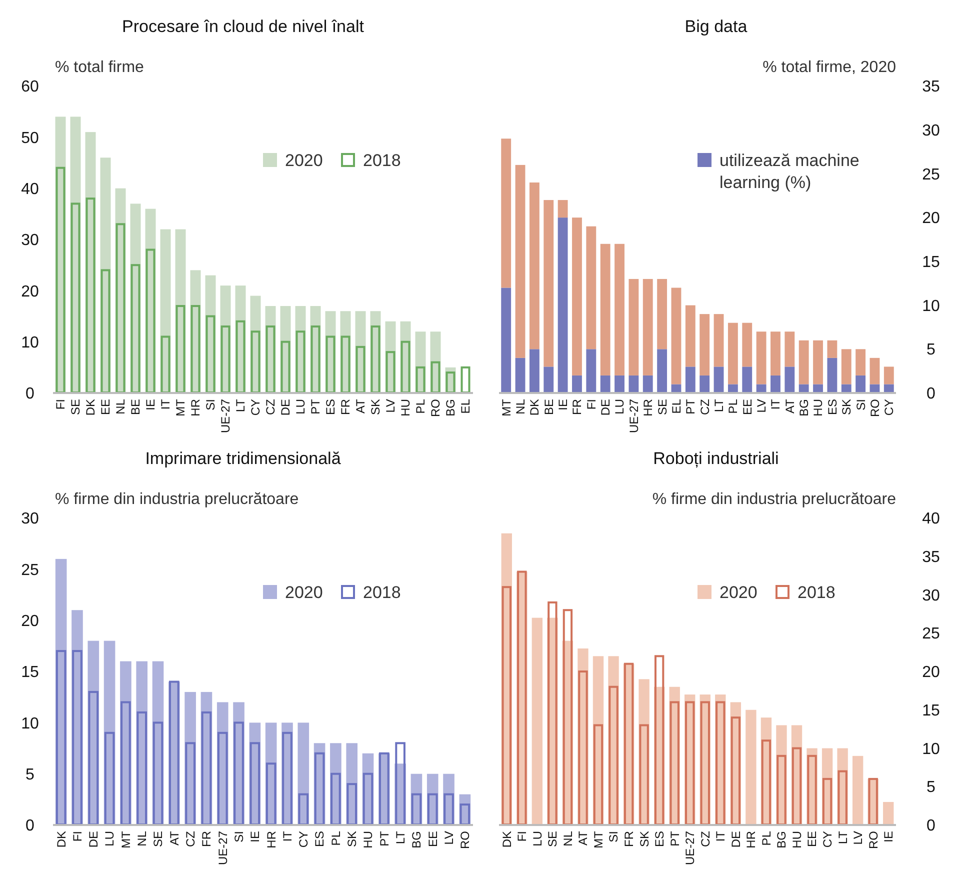  Describe the element at coordinates (382, 592) in the screenshot. I see `legend-label: 2018` at that location.